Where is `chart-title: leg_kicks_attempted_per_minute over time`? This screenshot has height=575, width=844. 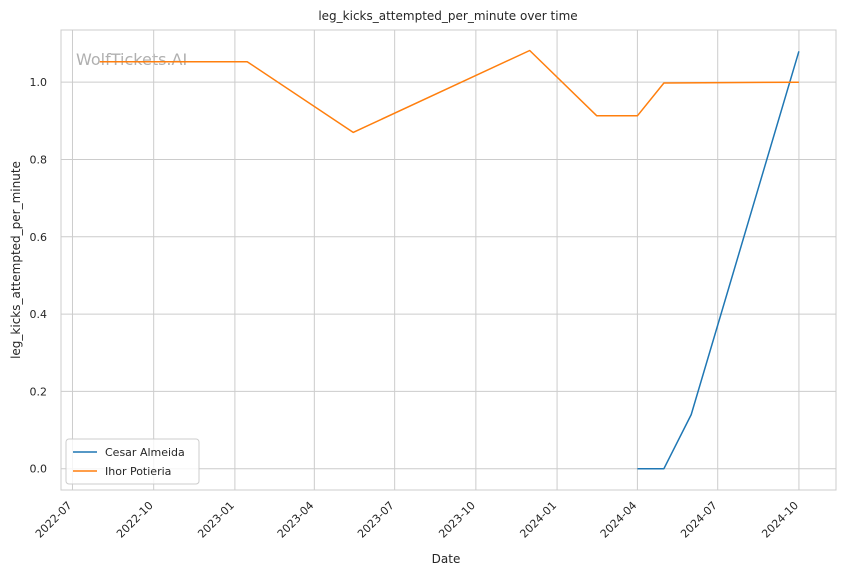 chart-title: leg_kicks_attempted_per_minute over time is located at coordinates (447, 16).